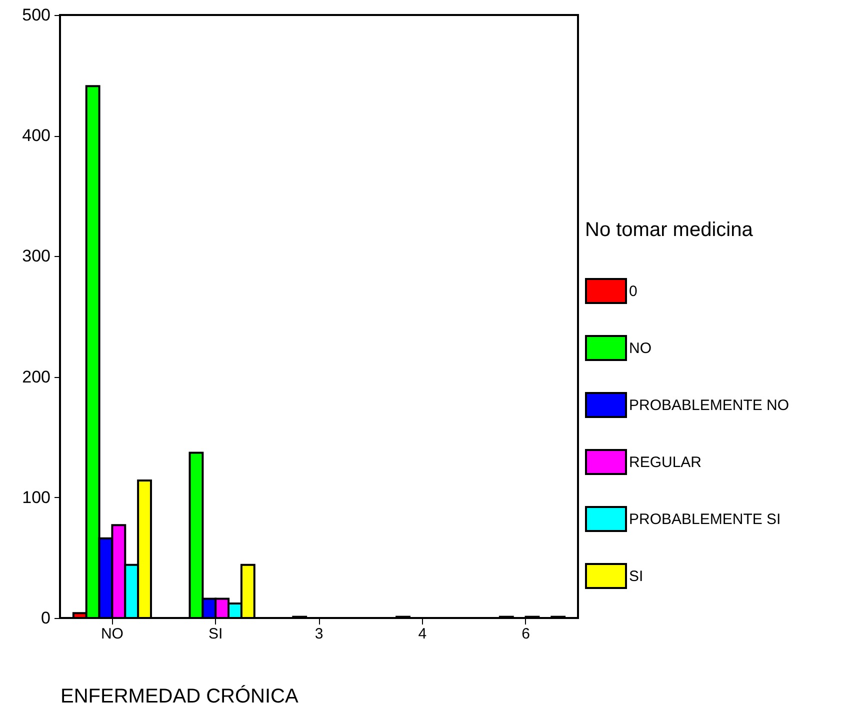  What do you see at coordinates (179, 696) in the screenshot?
I see `x-axis-title: ENFERMEDAD CRÓNICA` at bounding box center [179, 696].